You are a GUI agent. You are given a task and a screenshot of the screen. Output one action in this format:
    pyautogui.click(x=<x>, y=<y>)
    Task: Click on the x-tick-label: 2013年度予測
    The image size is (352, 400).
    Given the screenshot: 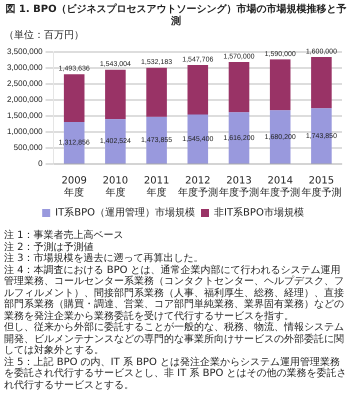 What is the action you would take?
    pyautogui.click(x=238, y=187)
    